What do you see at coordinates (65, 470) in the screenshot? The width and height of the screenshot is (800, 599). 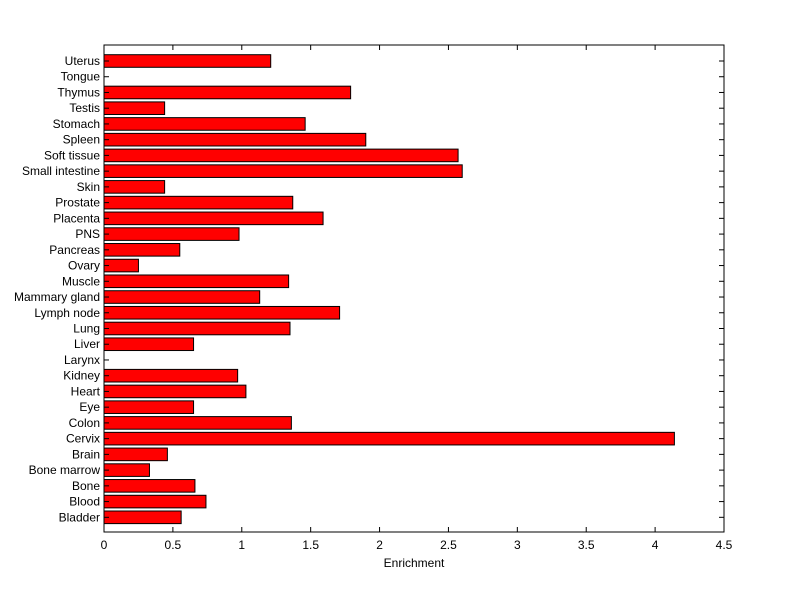 I see `y-tick-label-bone-marrow: Bone marrow` at bounding box center [65, 470].